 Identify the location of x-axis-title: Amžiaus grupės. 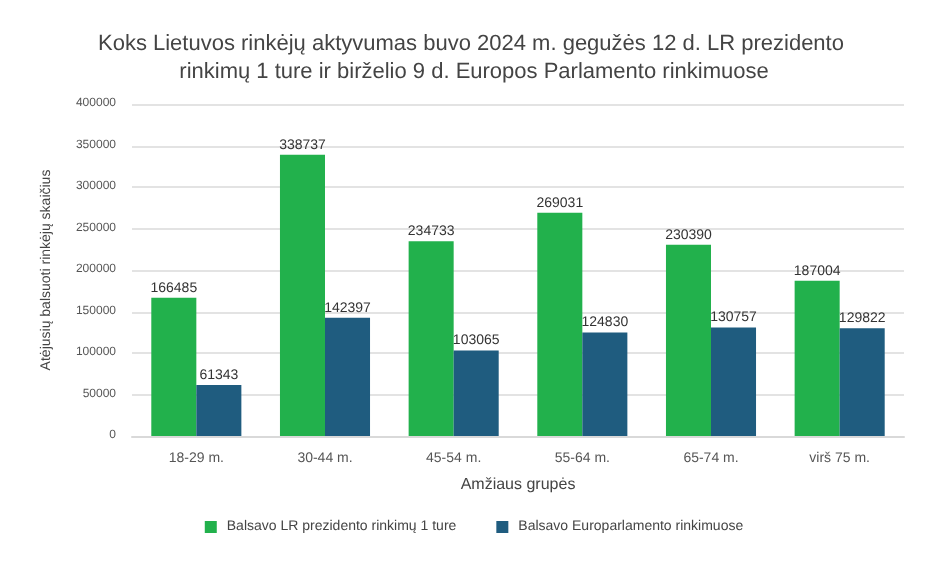
(518, 483).